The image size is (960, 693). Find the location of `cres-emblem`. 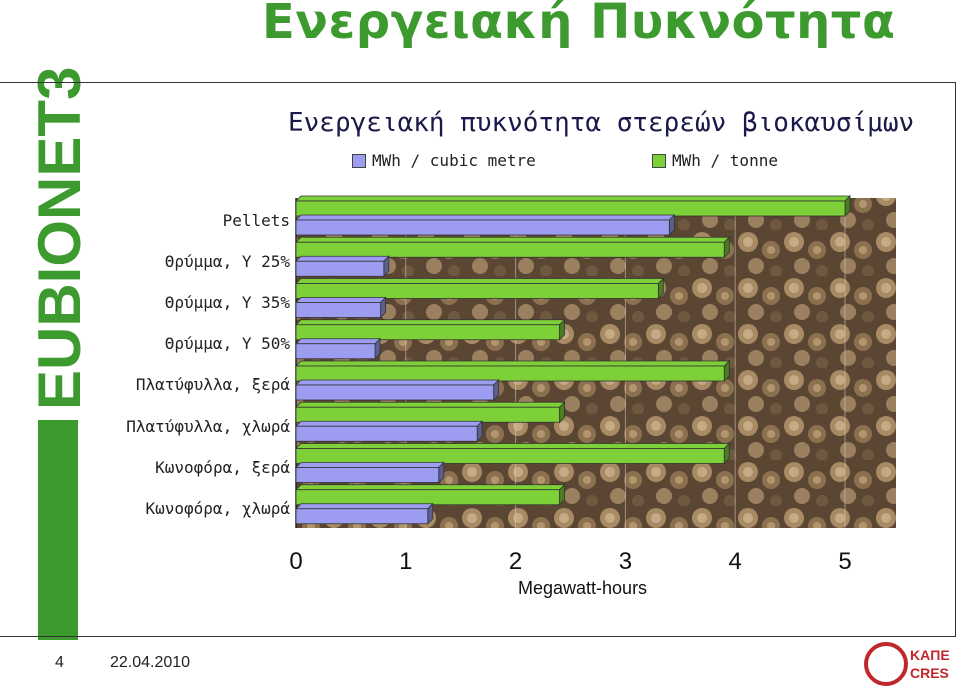

cres-emblem is located at coordinates (886, 664).